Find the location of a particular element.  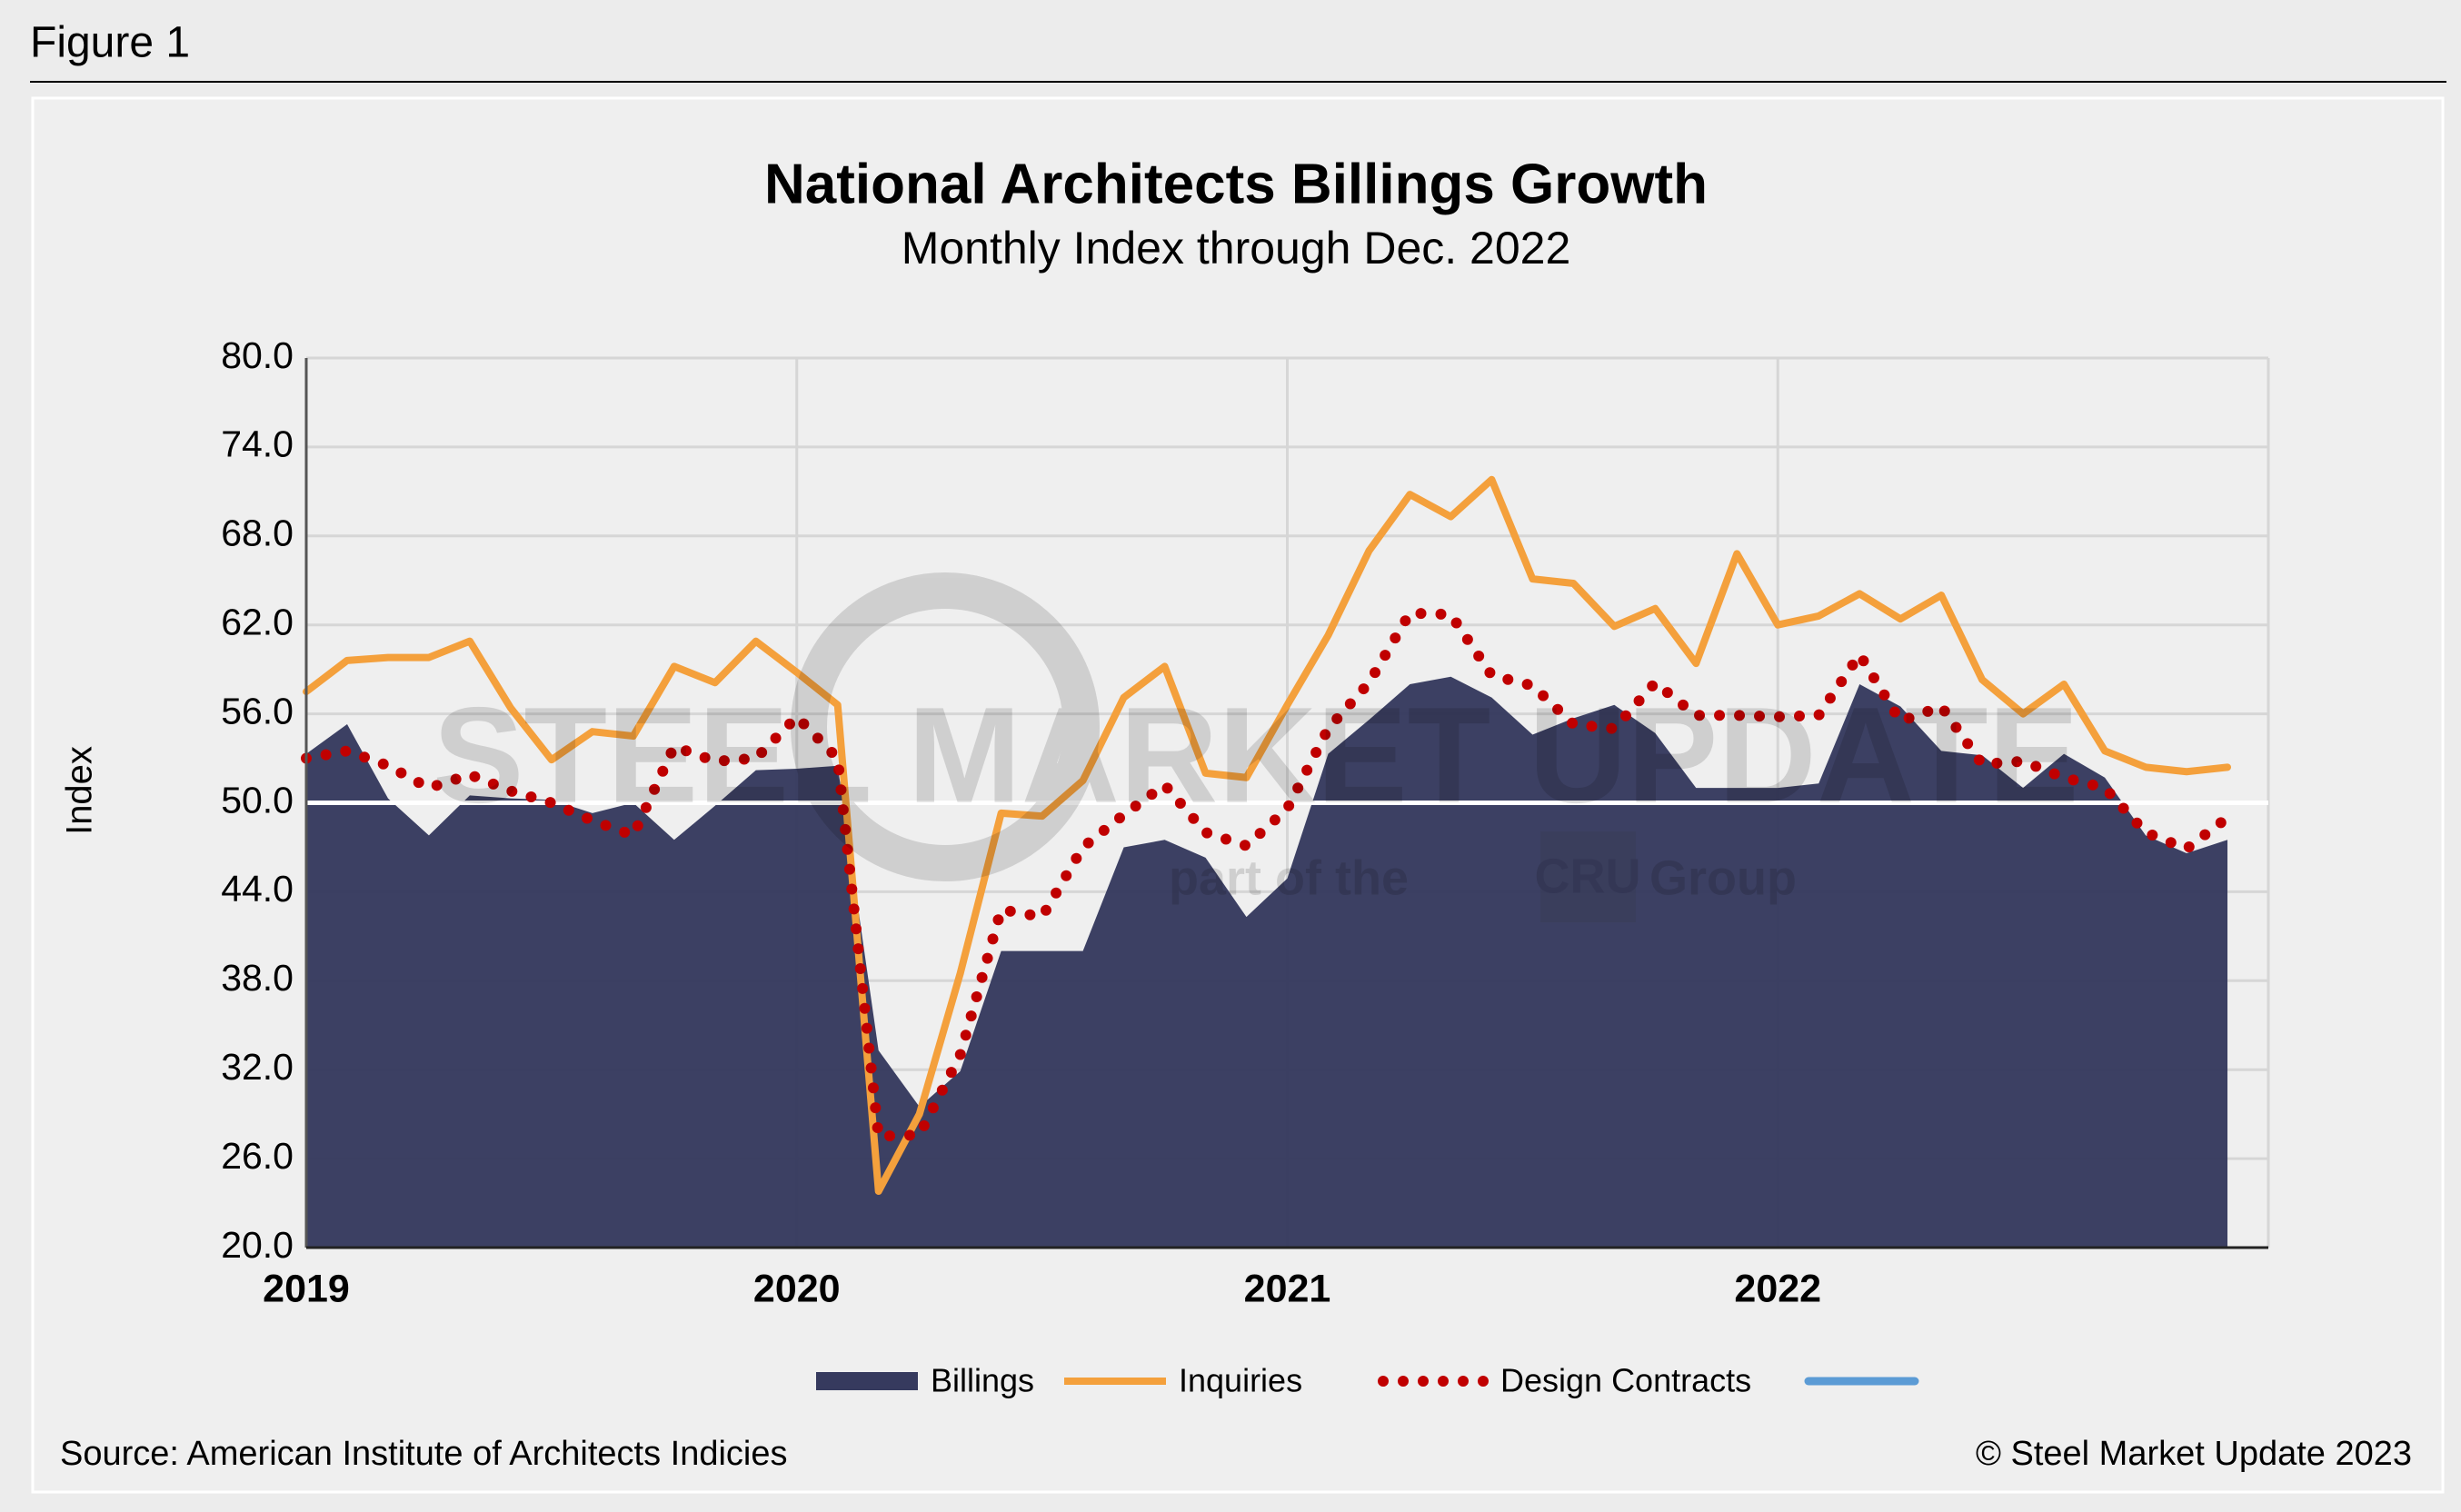

legend-label: Design Contracts is located at coordinates (1625, 1380).